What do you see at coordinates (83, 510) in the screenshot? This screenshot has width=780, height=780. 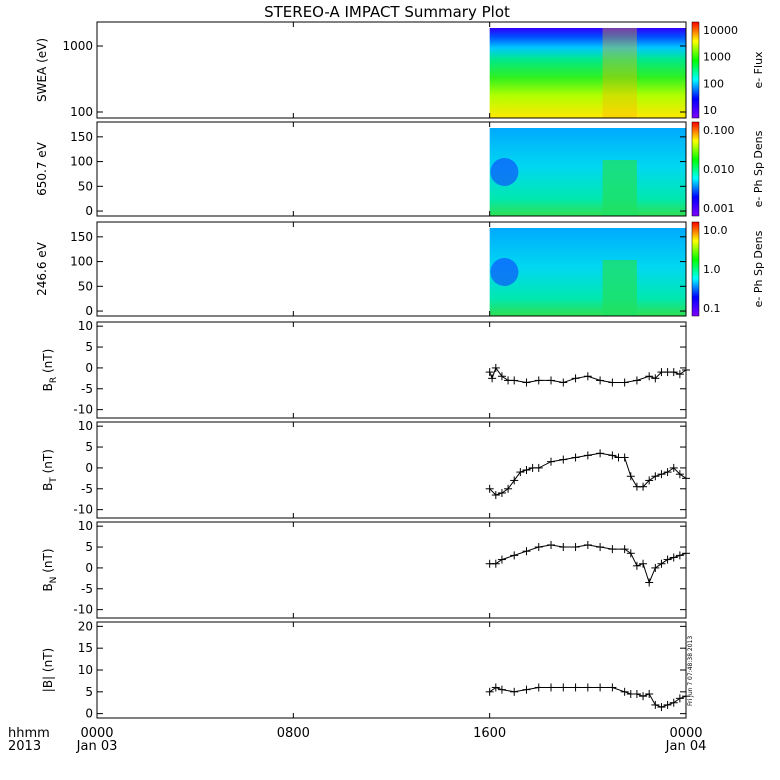 I see `y-tick-label: -10` at bounding box center [83, 510].